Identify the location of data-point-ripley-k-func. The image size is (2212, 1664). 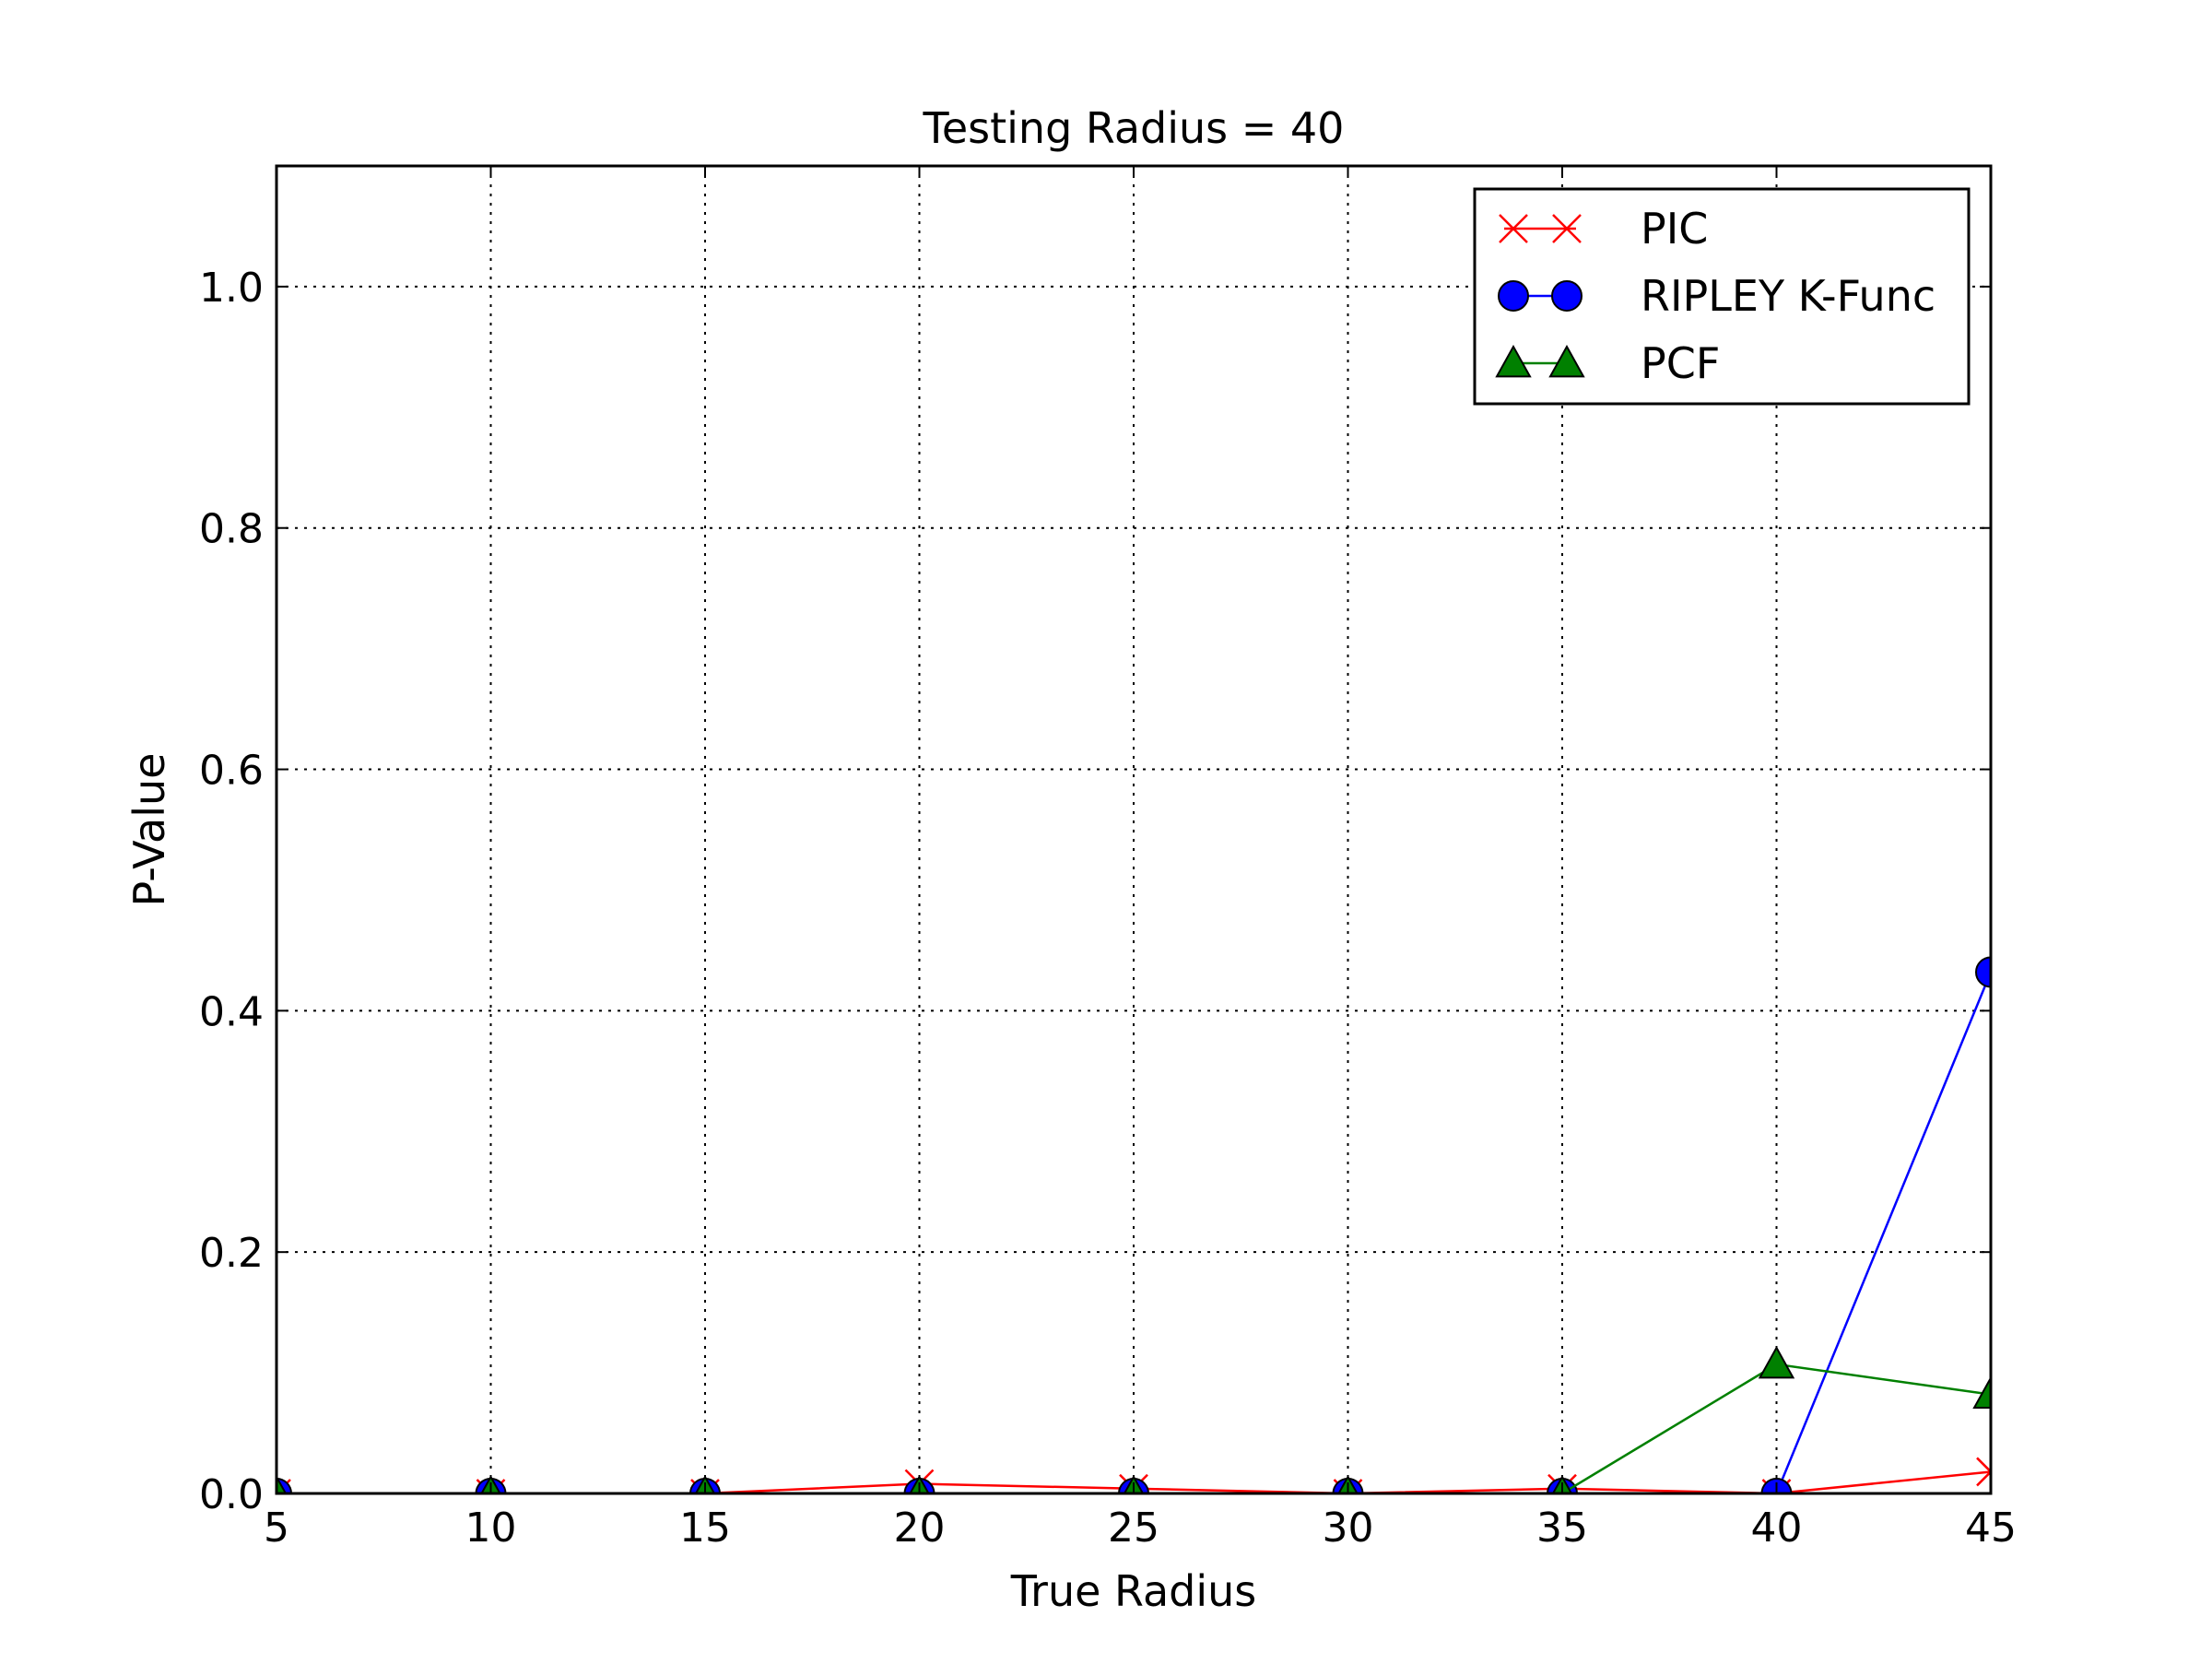
(1983, 972).